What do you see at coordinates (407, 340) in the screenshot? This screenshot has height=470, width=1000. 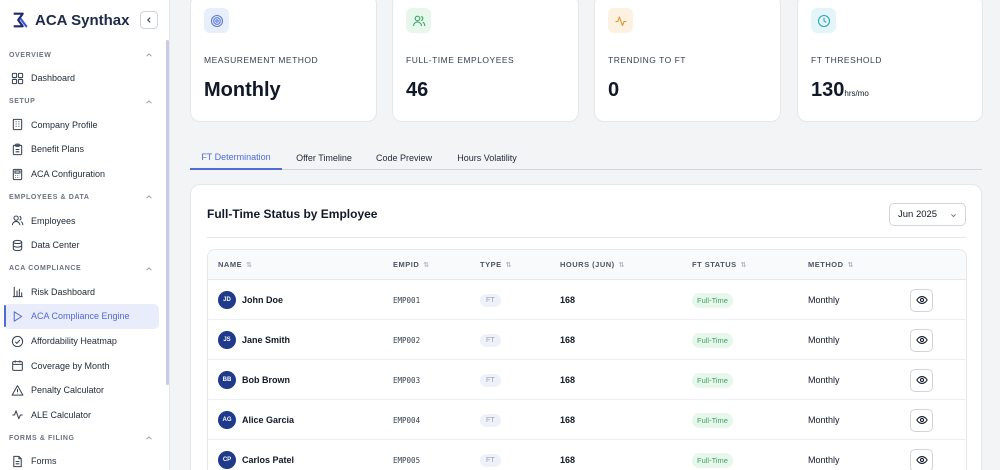 I see `empid-cell: EMP002` at bounding box center [407, 340].